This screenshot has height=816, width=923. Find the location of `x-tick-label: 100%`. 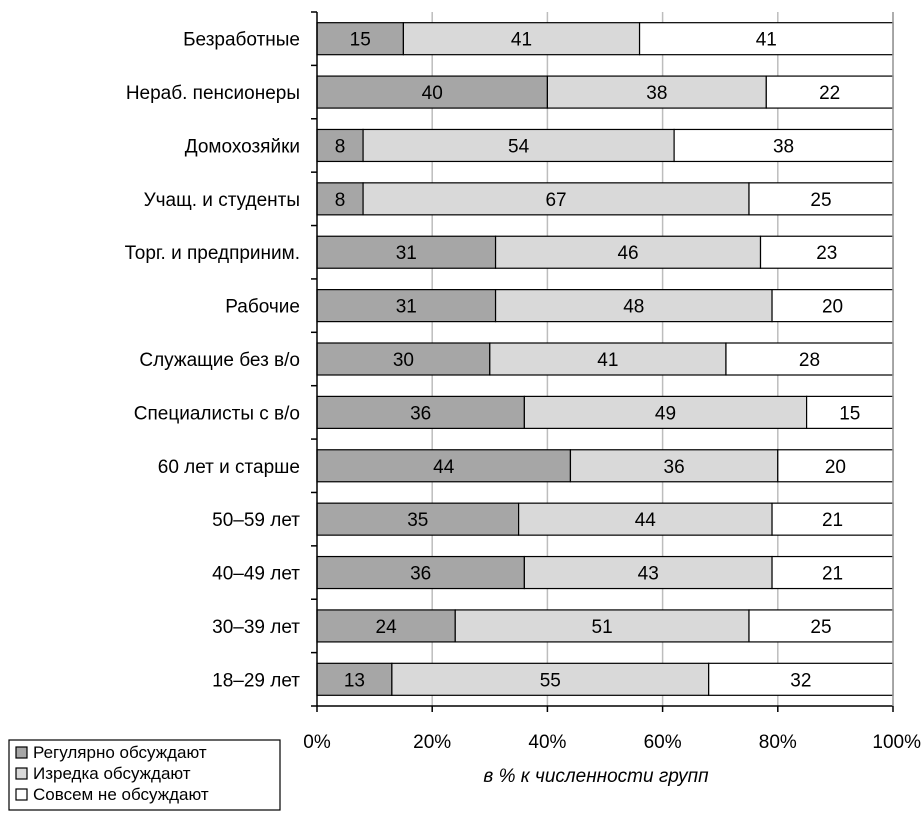

x-tick-label: 100% is located at coordinates (896, 742).